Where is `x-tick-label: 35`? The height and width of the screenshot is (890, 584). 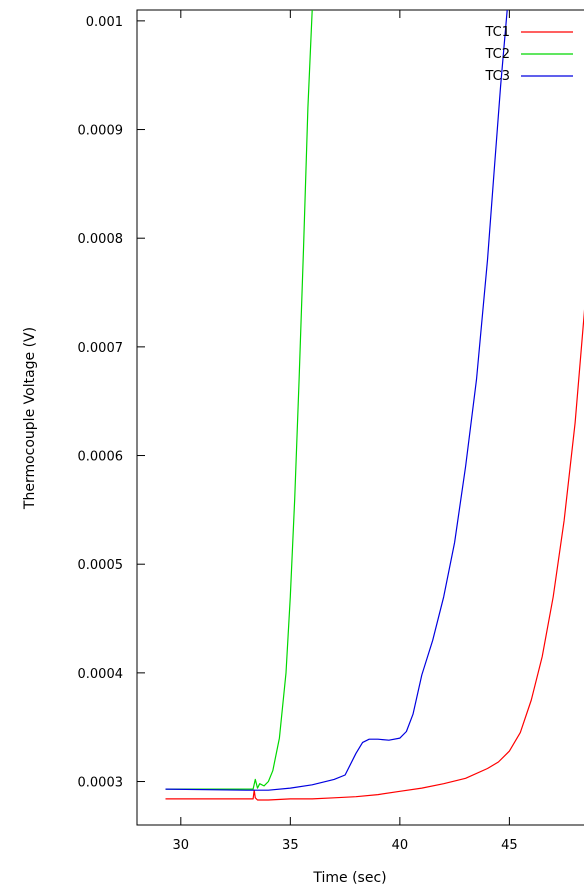
x-tick-label: 35 is located at coordinates (290, 845).